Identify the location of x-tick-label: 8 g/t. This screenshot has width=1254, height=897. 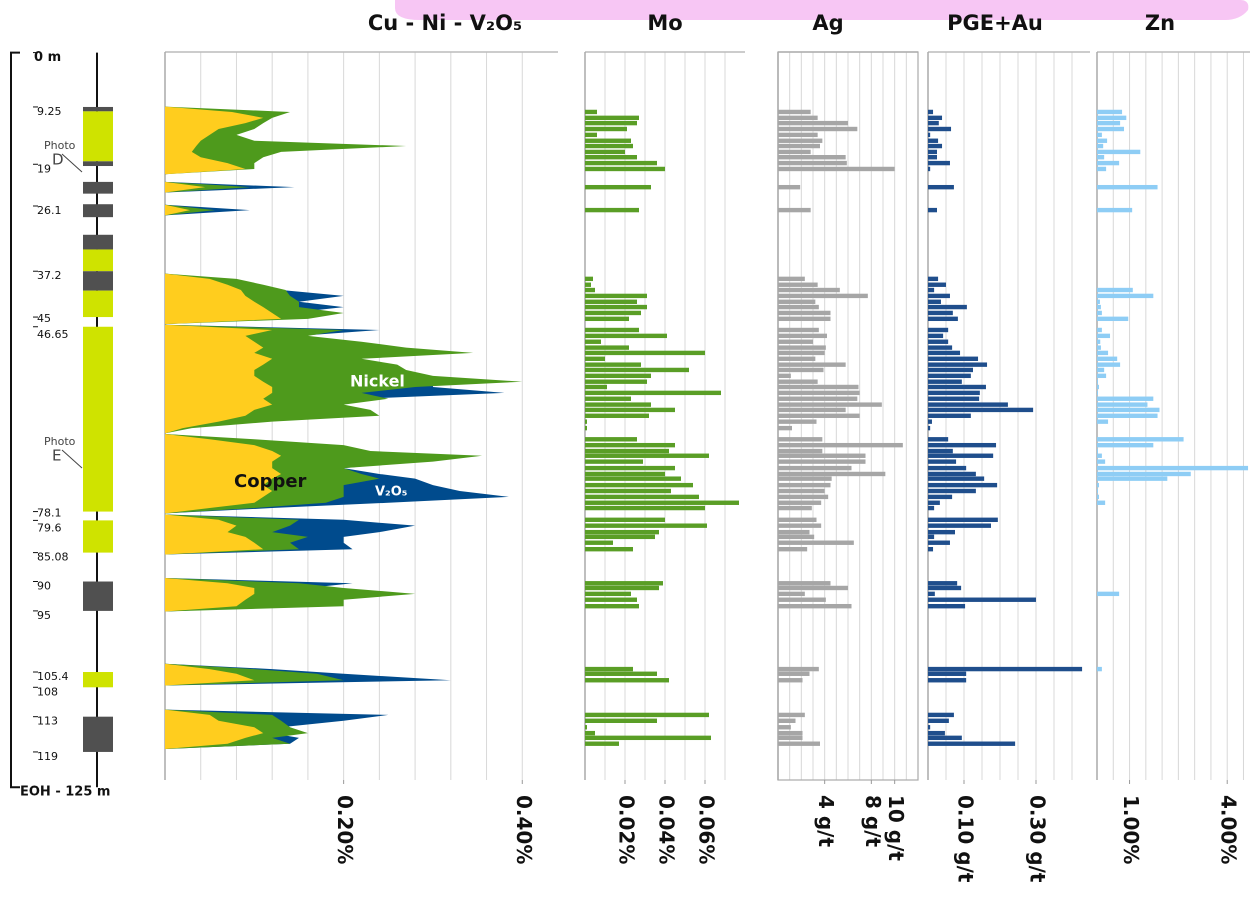
(873, 821).